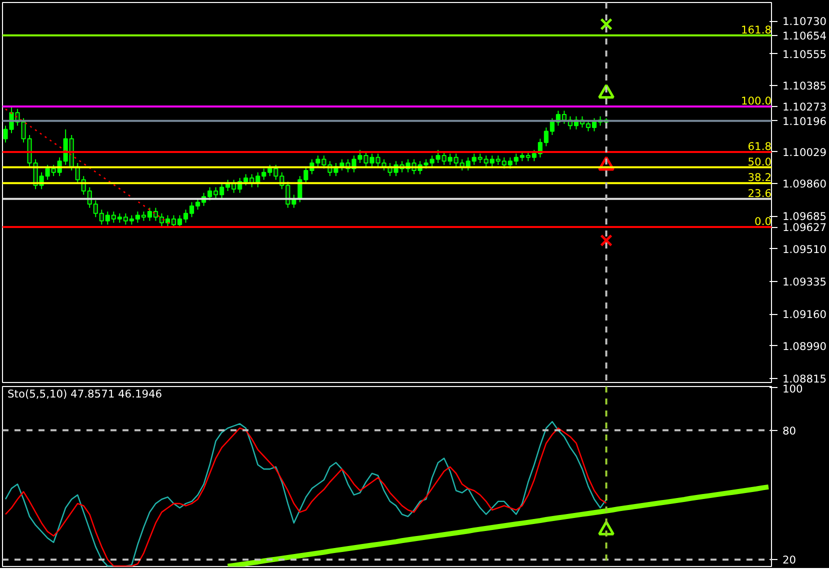  I want to click on y-tick-label: 1.10385, so click(804, 86).